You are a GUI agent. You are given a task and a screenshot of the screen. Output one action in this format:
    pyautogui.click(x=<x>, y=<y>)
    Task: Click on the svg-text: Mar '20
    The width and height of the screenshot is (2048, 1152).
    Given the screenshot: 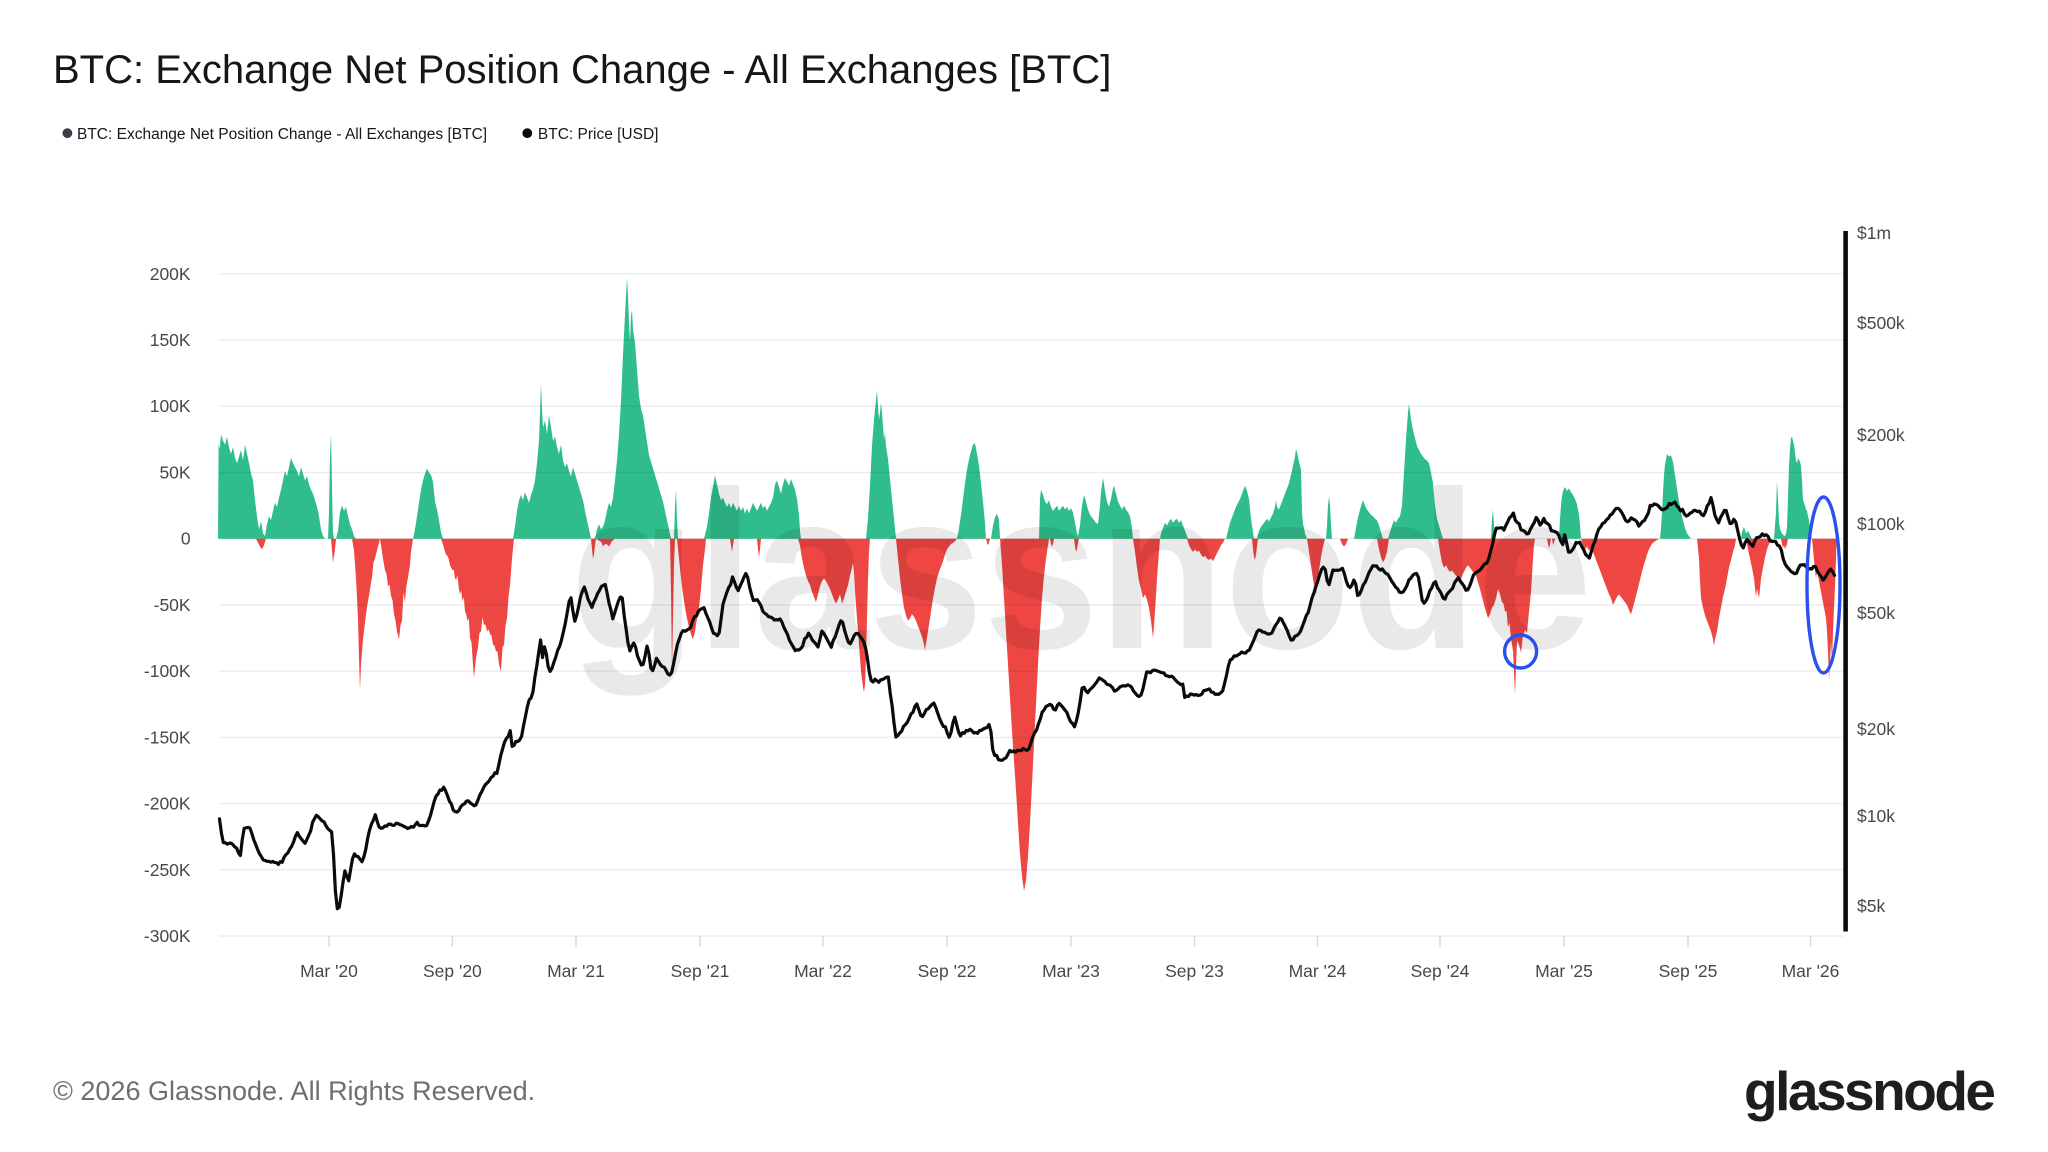 What is the action you would take?
    pyautogui.click(x=329, y=971)
    